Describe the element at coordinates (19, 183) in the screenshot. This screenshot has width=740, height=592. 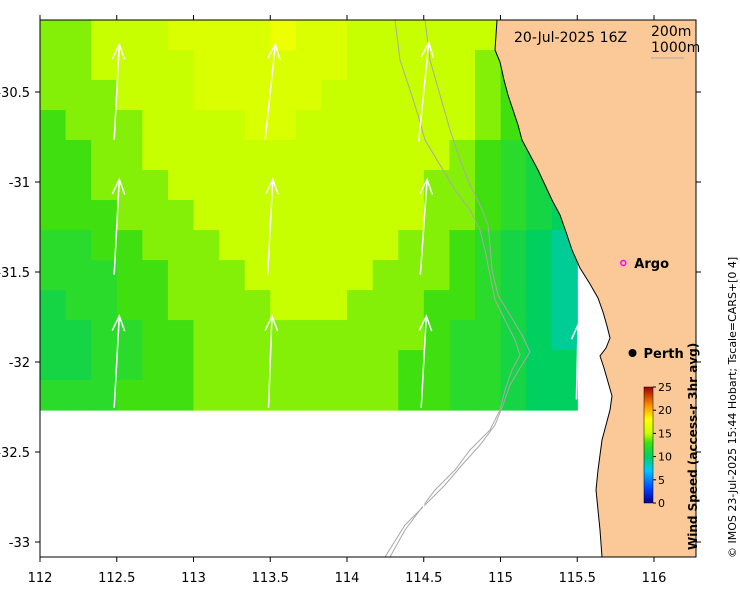
I see `lat-tick-label: -31` at that location.